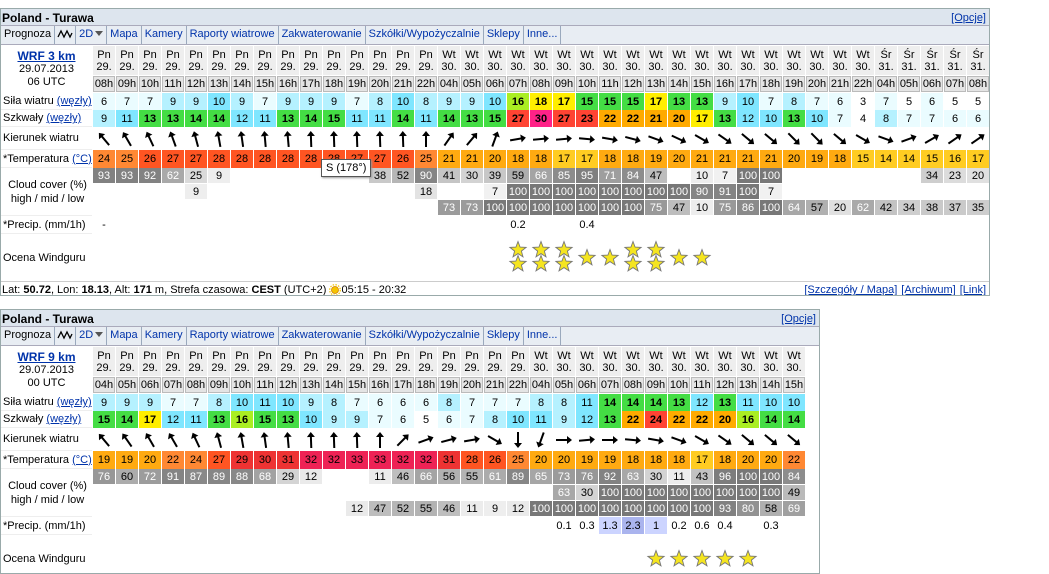 This screenshot has width=1049, height=574. I want to click on gust-cell: 16, so click(242, 419).